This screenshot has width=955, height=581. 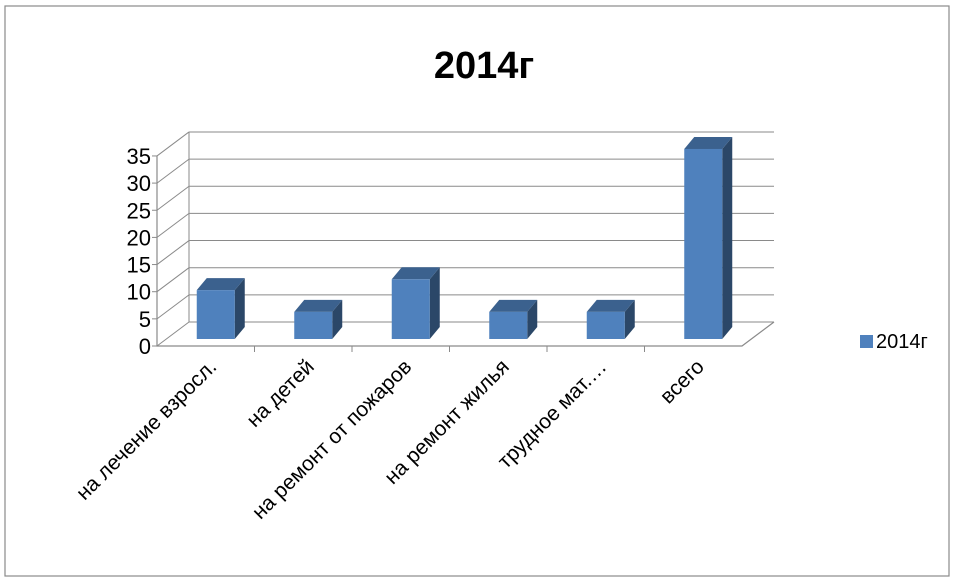 What do you see at coordinates (484, 66) in the screenshot?
I see `chart-title: 2014г` at bounding box center [484, 66].